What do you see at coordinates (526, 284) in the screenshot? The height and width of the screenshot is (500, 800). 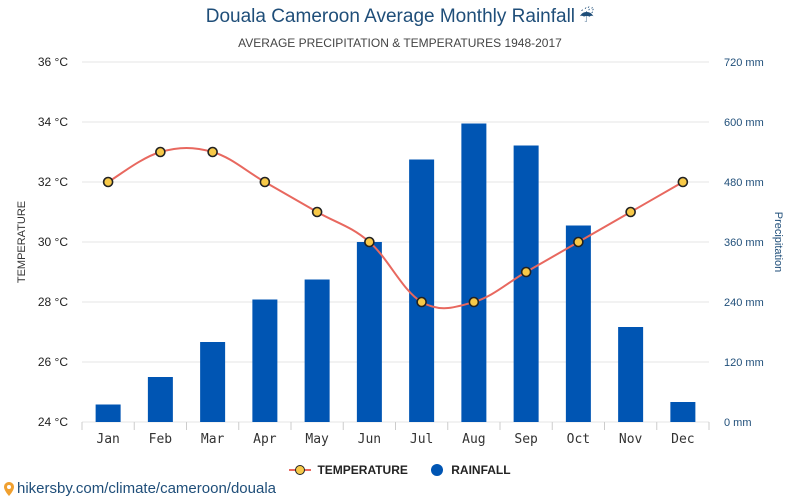 I see `rainfall-bar-sep` at bounding box center [526, 284].